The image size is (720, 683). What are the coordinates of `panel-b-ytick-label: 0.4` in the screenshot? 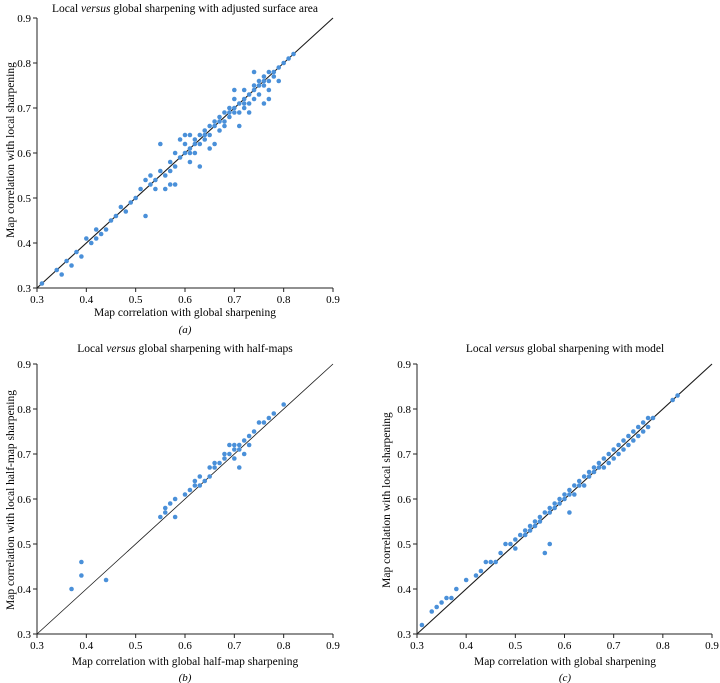 It's located at (24, 590).